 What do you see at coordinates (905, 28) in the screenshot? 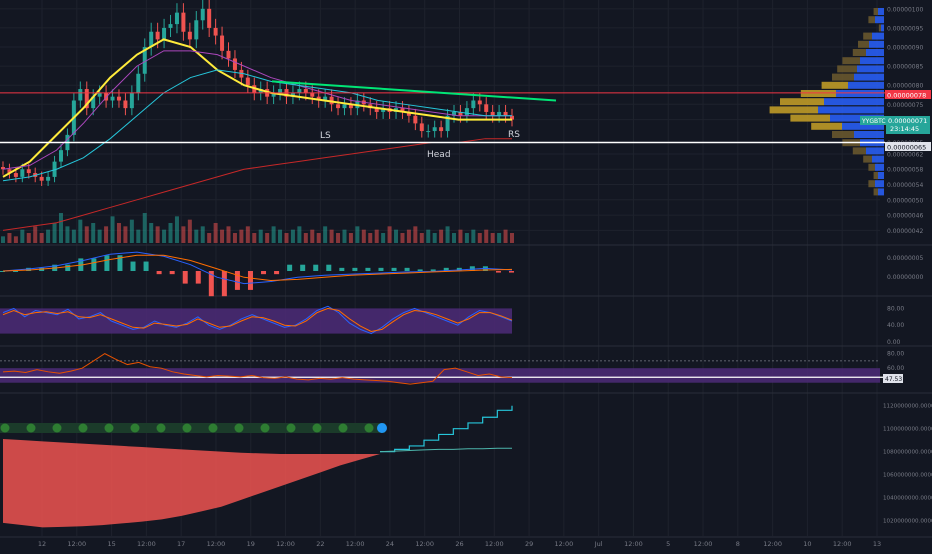
I see `price-tick: 0.00000095` at bounding box center [905, 28].